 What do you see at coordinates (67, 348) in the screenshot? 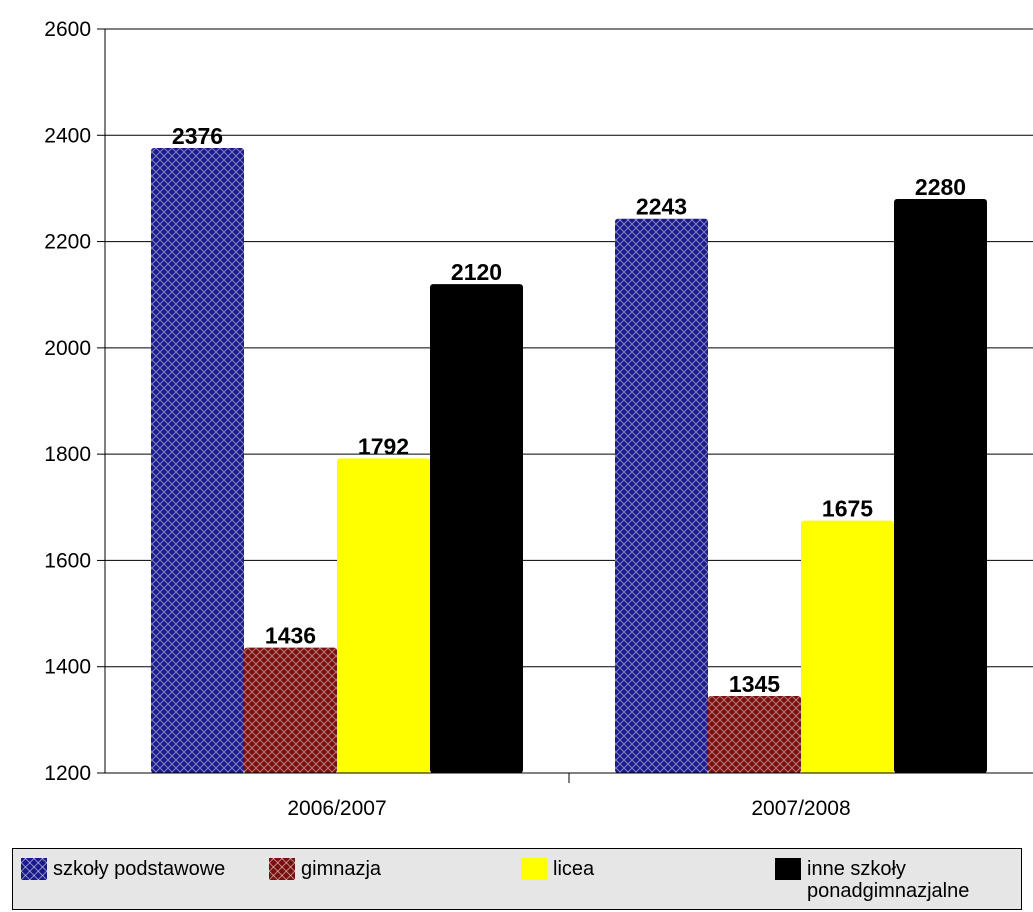
I see `y-tick-label: 2000` at bounding box center [67, 348].